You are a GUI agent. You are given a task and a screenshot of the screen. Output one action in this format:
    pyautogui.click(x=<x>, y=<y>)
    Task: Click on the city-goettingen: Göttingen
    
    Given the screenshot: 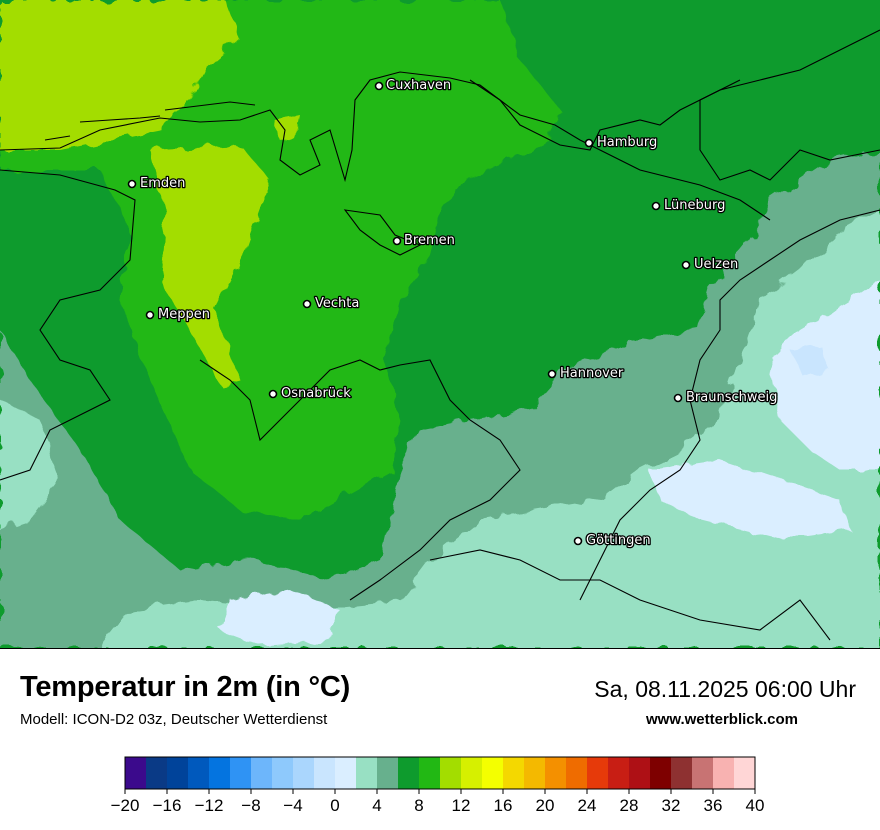 What is the action you would take?
    pyautogui.click(x=612, y=540)
    